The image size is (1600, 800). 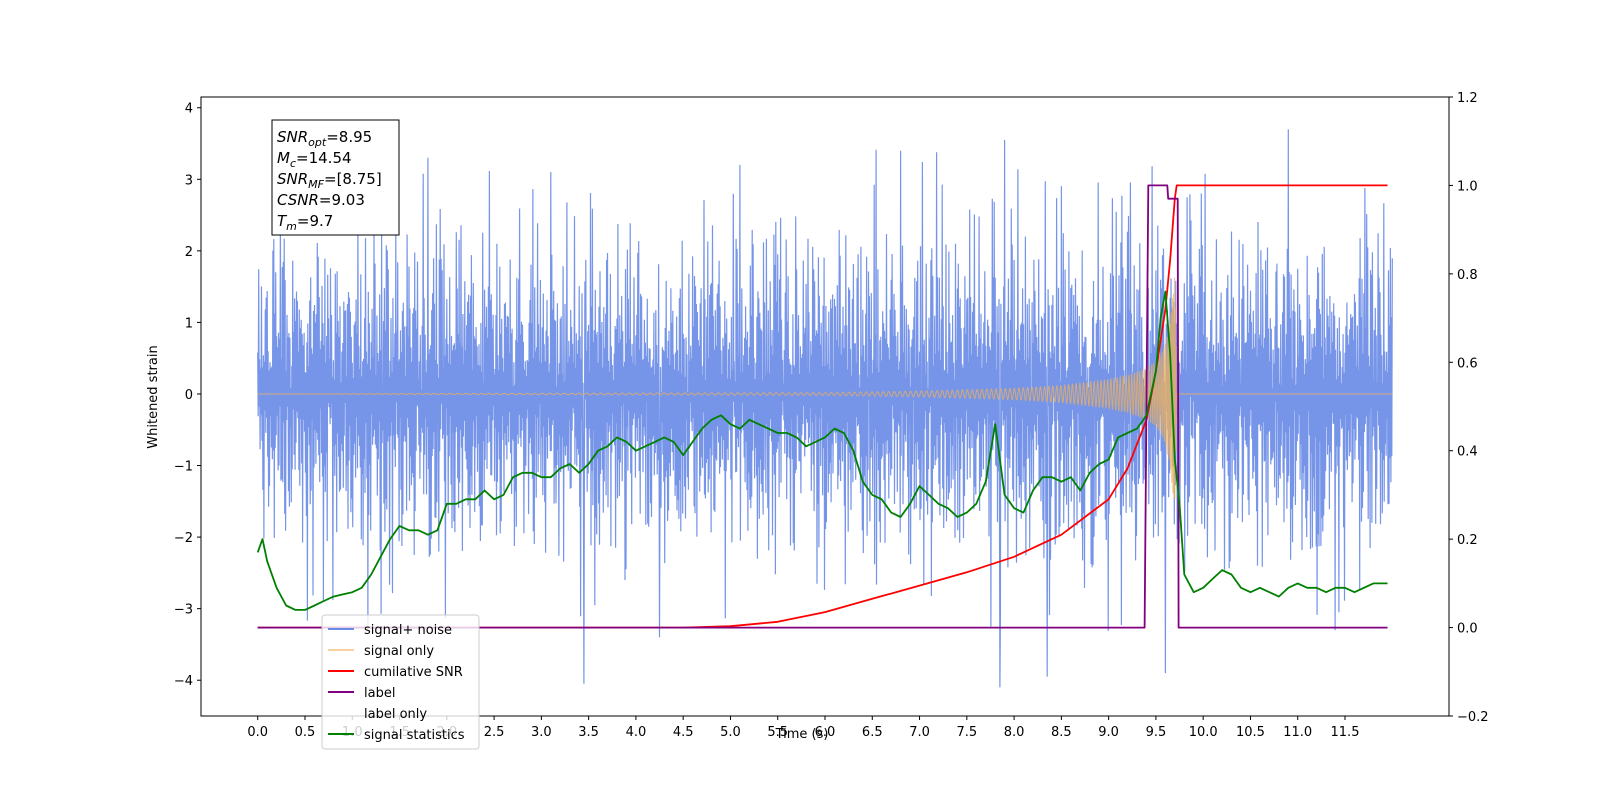 What do you see at coordinates (1250, 732) in the screenshot?
I see `x-tick-label: 10.5` at bounding box center [1250, 732].